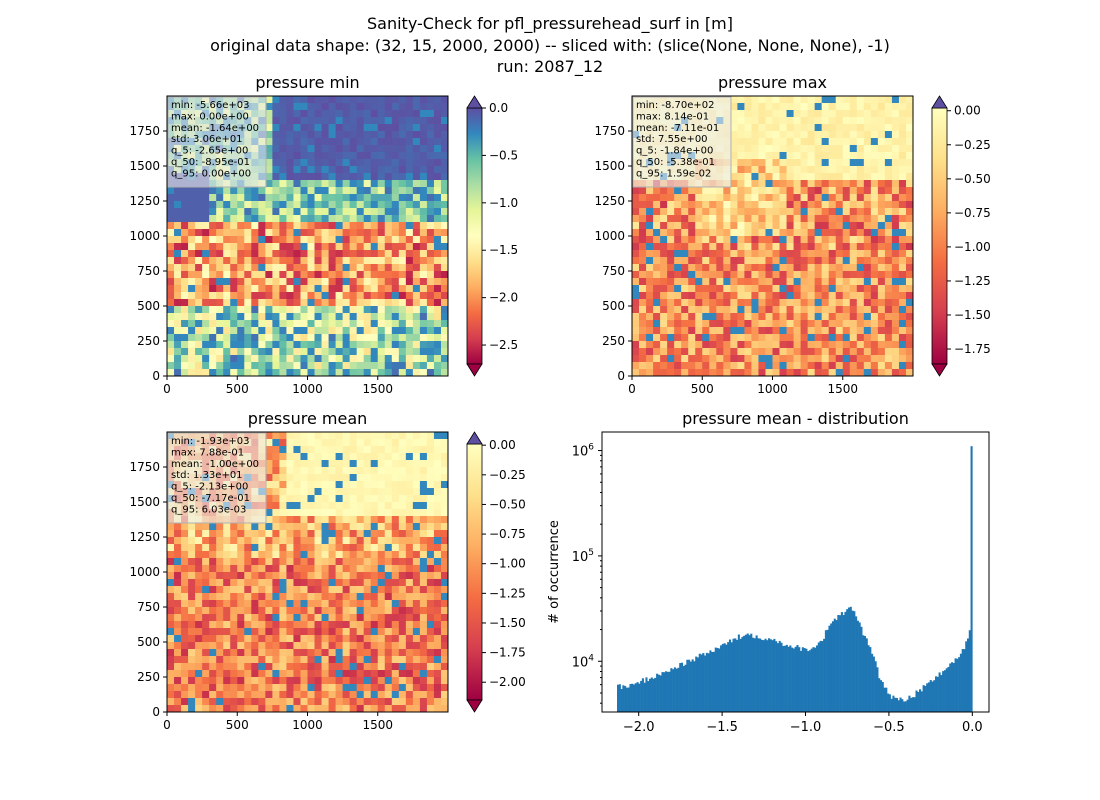 The width and height of the screenshot is (1100, 800). What do you see at coordinates (377, 389) in the screenshot?
I see `x-tick-label: 1500` at bounding box center [377, 389].